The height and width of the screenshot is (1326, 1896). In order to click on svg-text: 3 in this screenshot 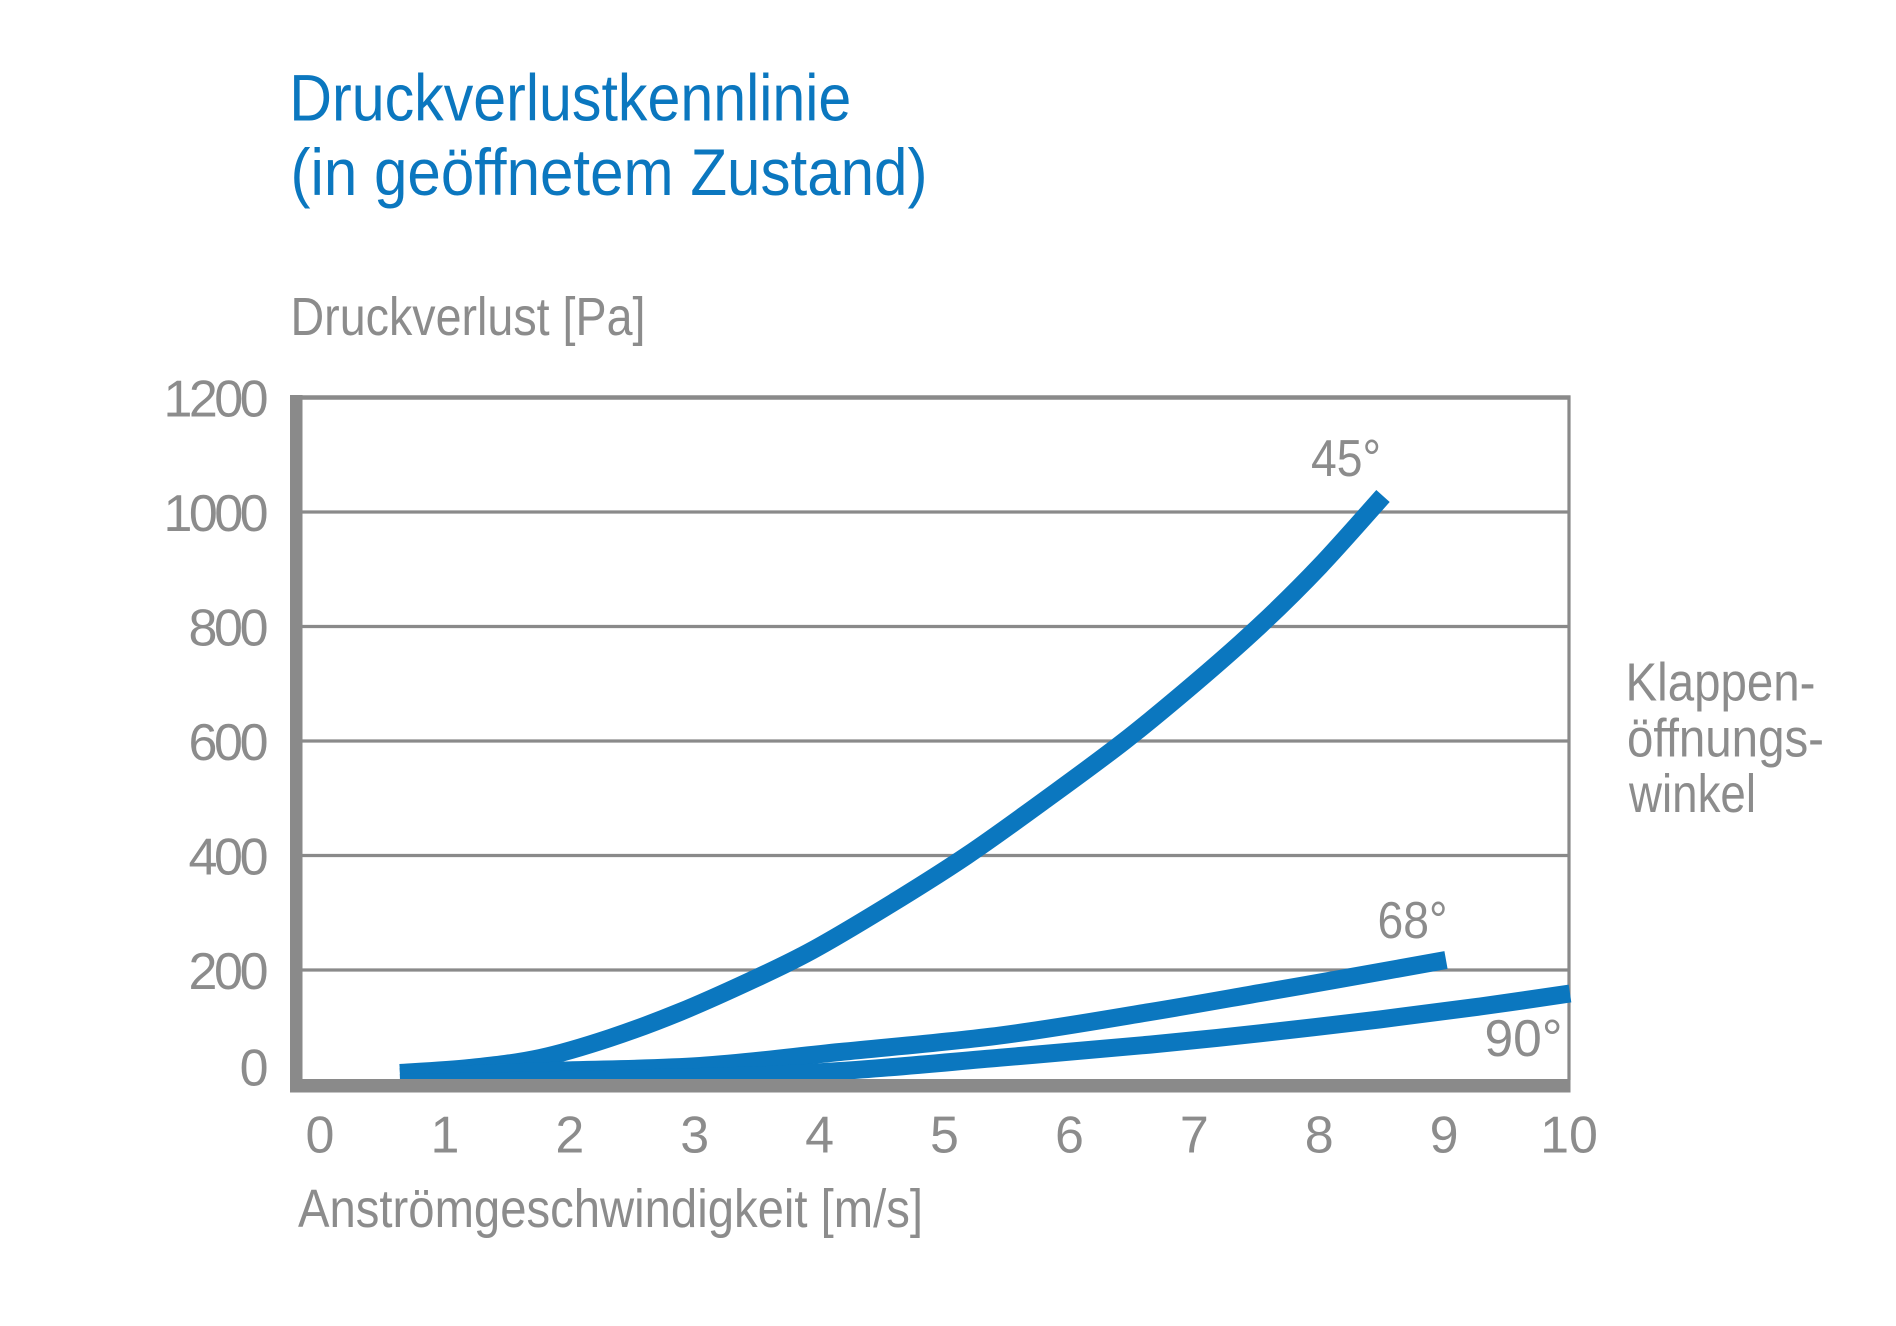, I will do `click(694, 1136)`.